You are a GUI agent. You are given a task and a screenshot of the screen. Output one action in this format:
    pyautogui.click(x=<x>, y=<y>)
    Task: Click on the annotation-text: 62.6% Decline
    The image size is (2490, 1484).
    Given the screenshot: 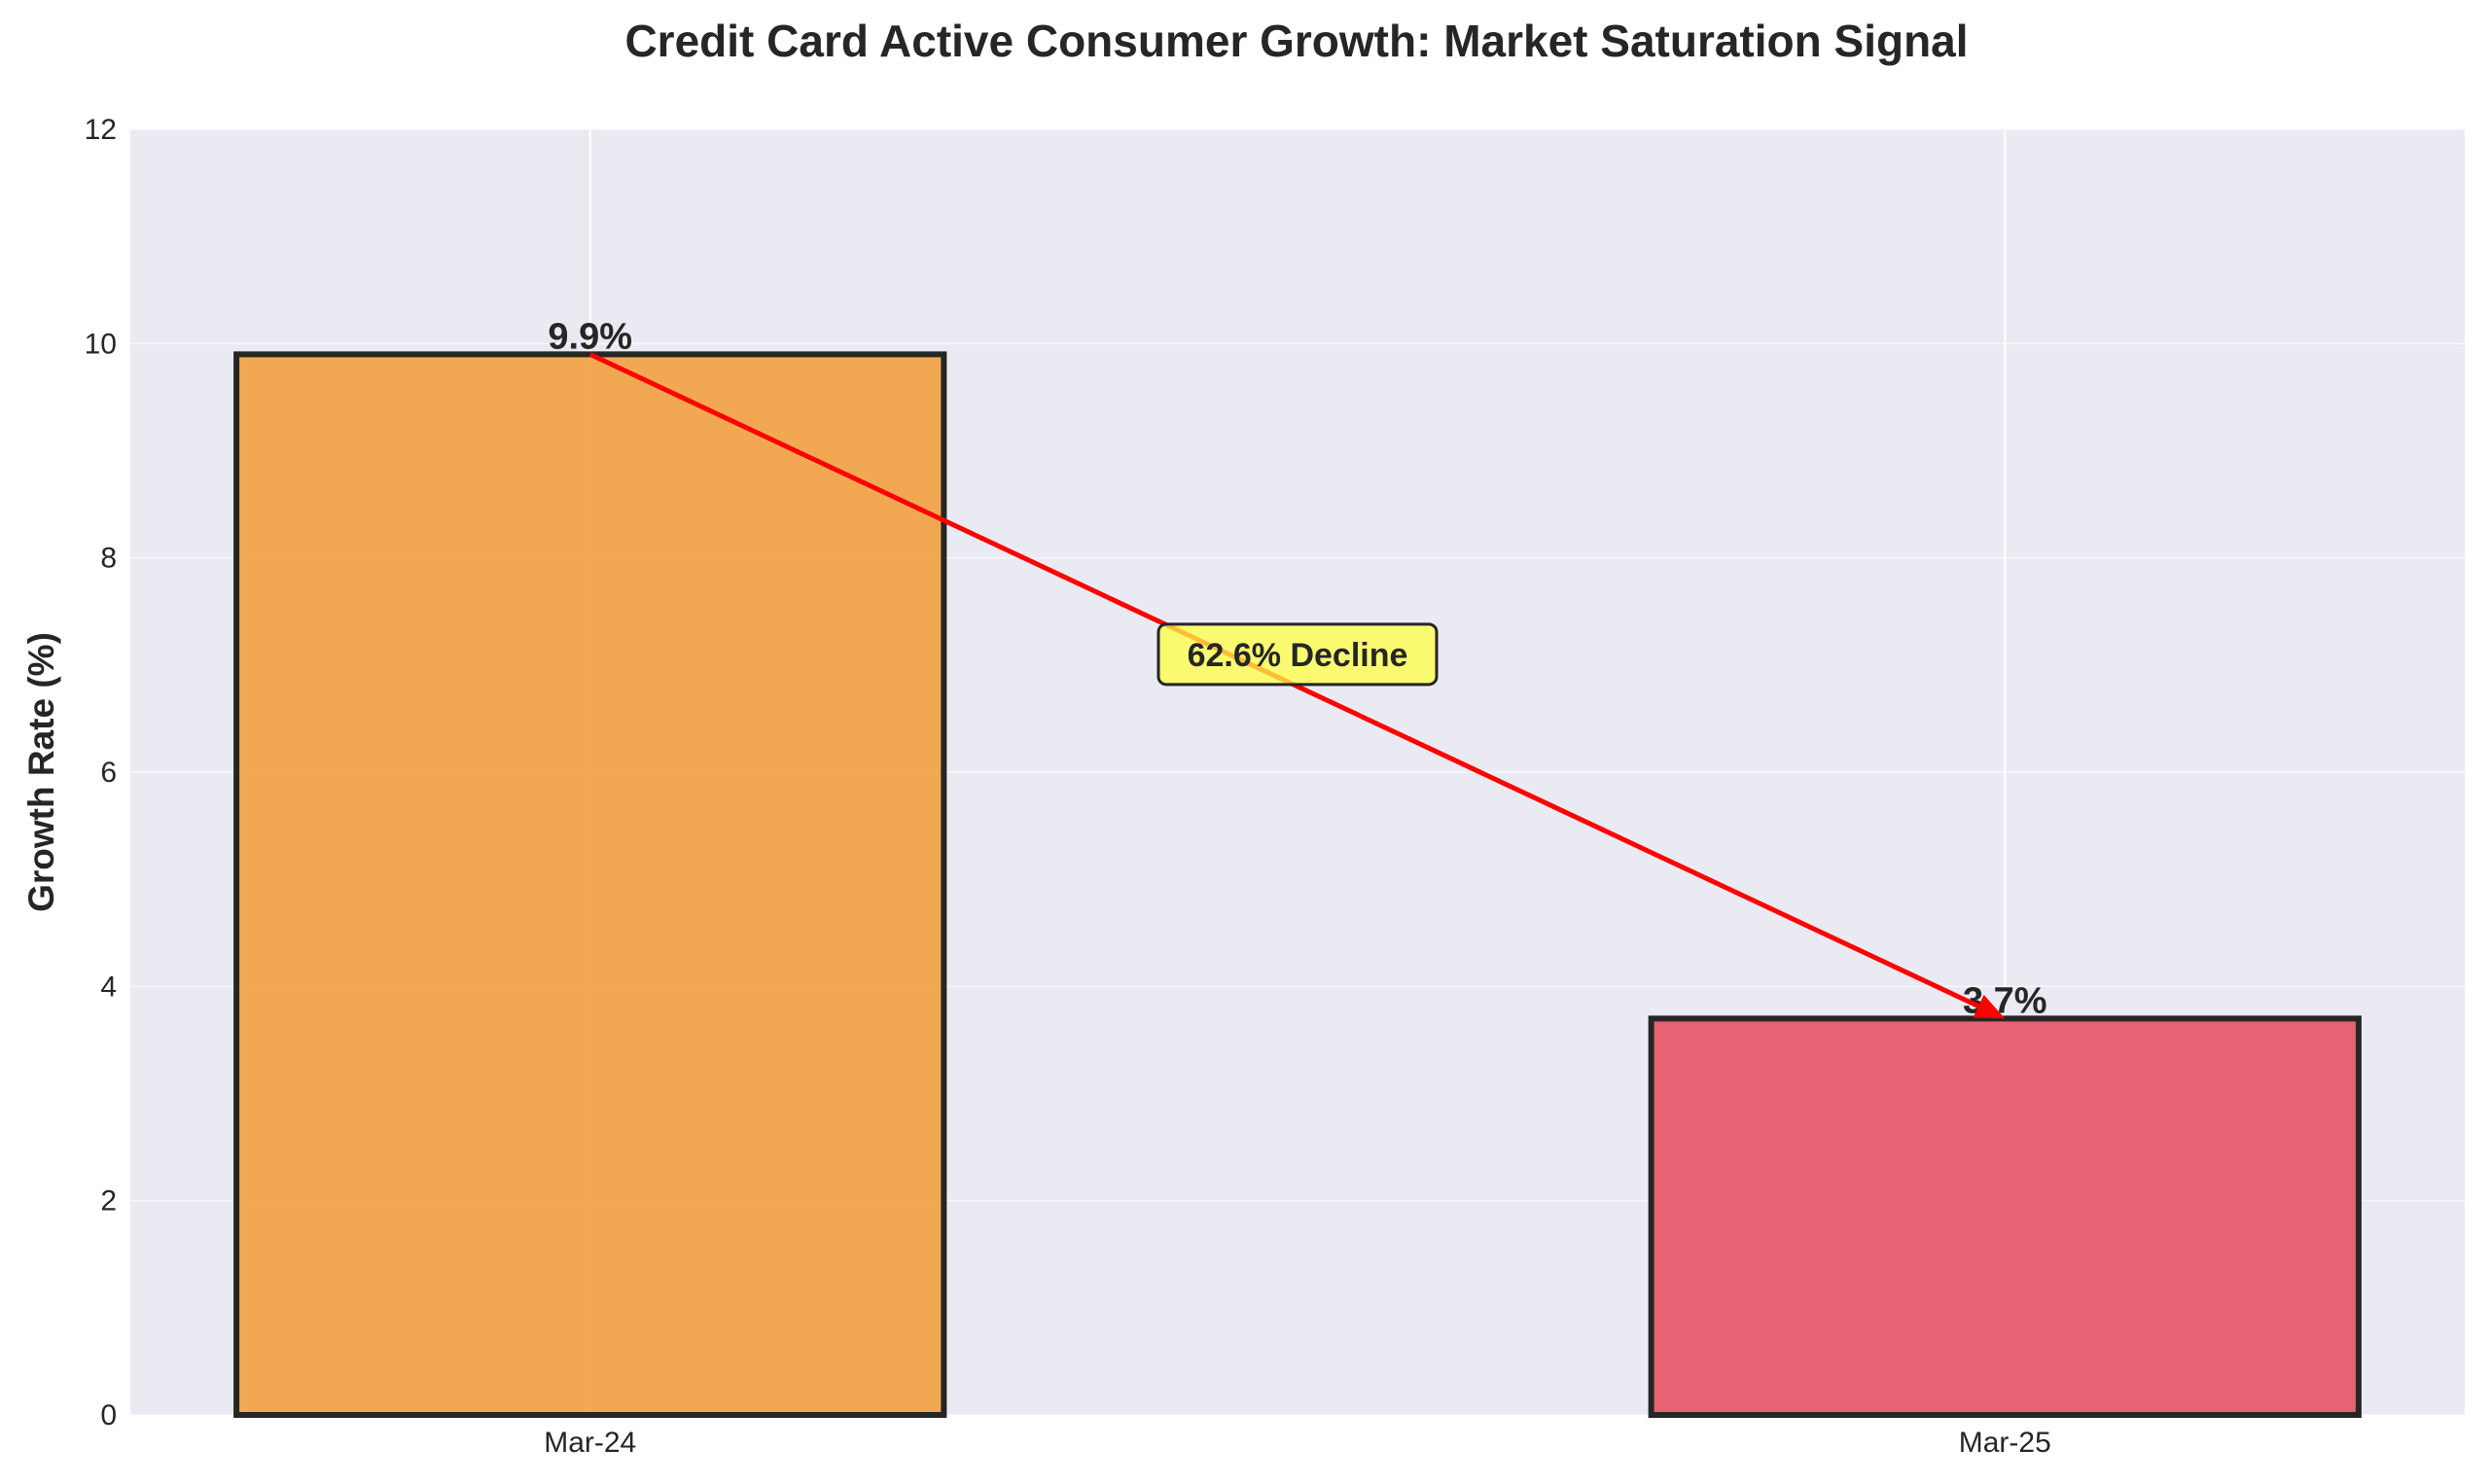 What is the action you would take?
    pyautogui.click(x=1298, y=656)
    